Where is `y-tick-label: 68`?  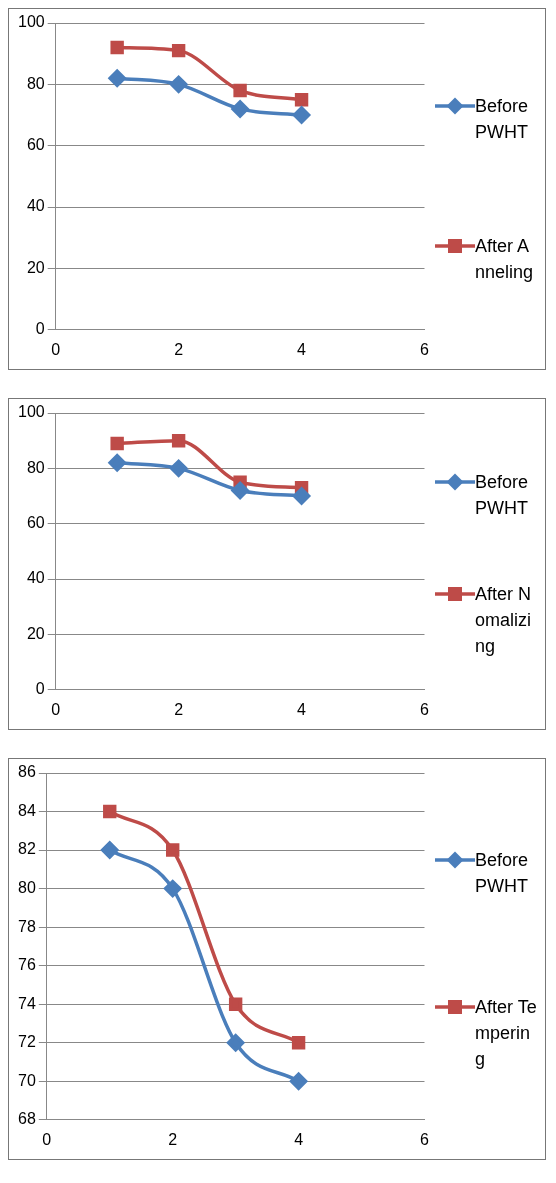
y-tick-label: 68 is located at coordinates (27, 1119).